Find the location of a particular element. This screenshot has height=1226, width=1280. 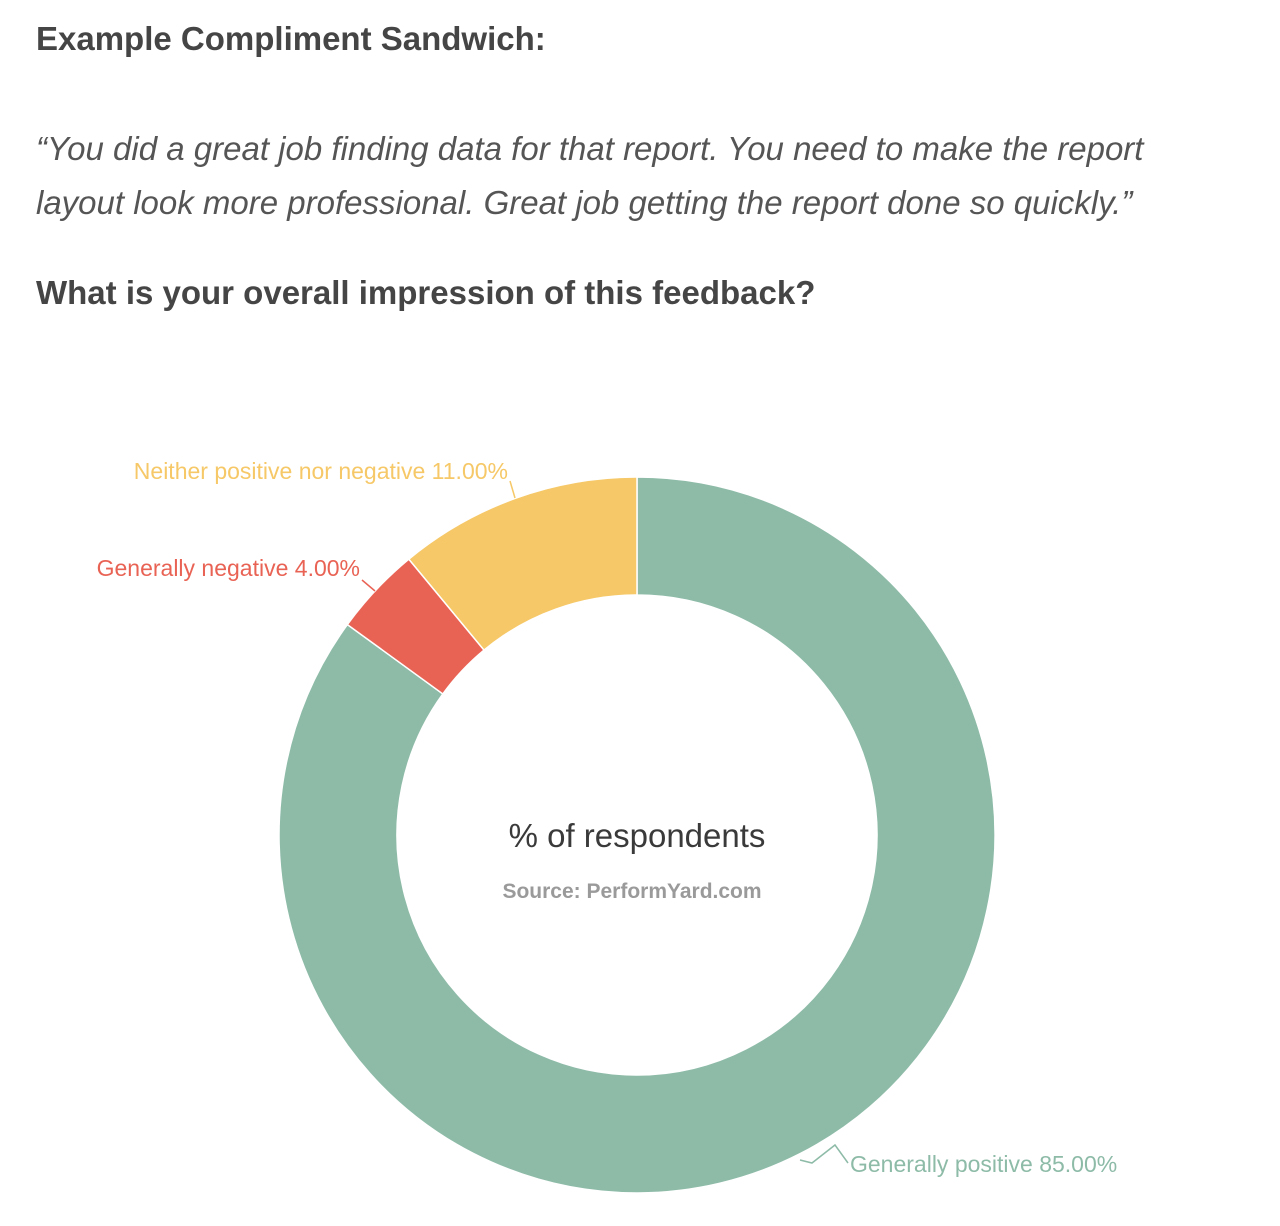

chart-title: % of respondents is located at coordinates (637, 835).